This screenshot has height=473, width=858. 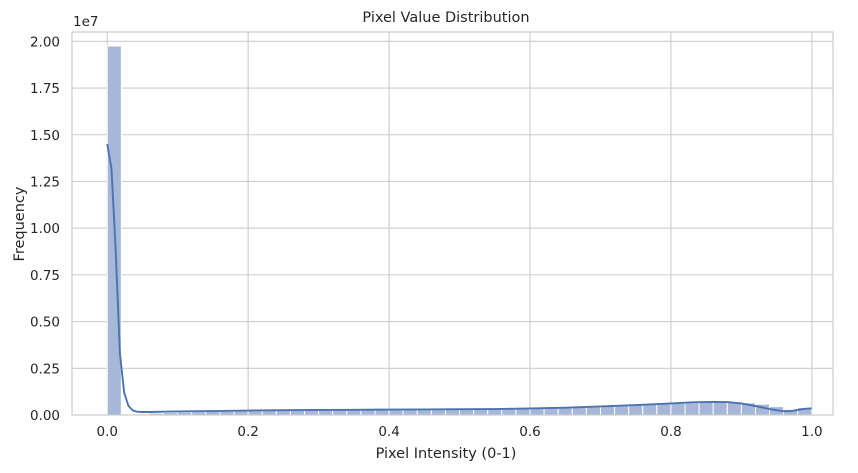 I want to click on y-tick-label: 1.50, so click(x=45, y=136).